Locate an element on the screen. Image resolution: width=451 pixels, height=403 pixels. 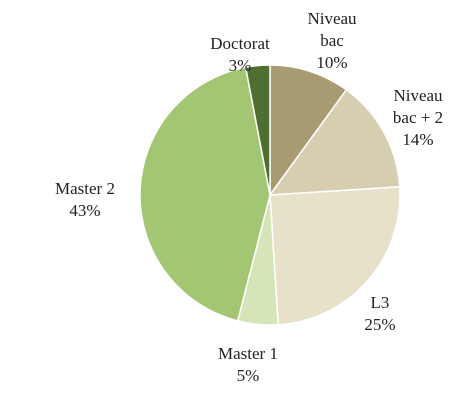
value-label: 10% is located at coordinates (332, 62).